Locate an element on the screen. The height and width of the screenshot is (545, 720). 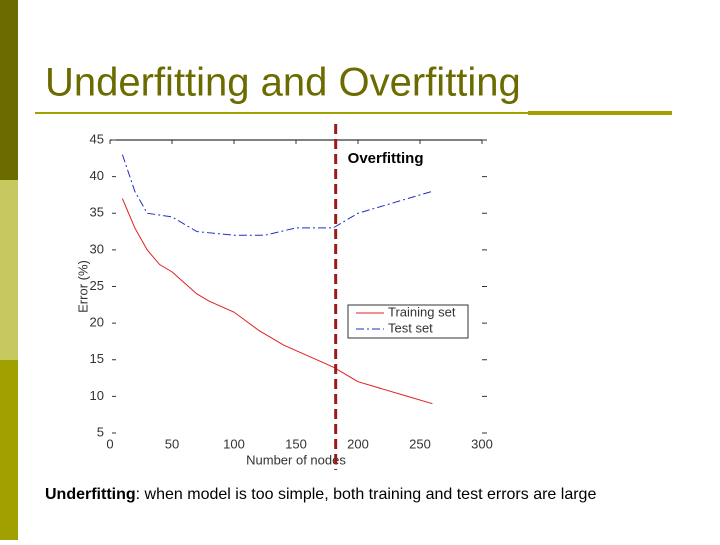
x-tick-label: 250 is located at coordinates (420, 443).